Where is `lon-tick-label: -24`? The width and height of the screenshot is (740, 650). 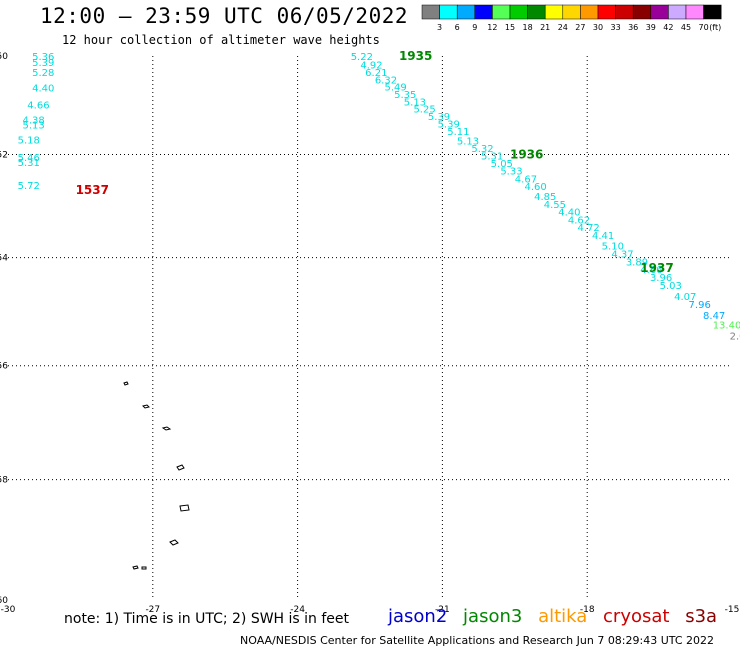 lon-tick-label: -24 is located at coordinates (297, 610).